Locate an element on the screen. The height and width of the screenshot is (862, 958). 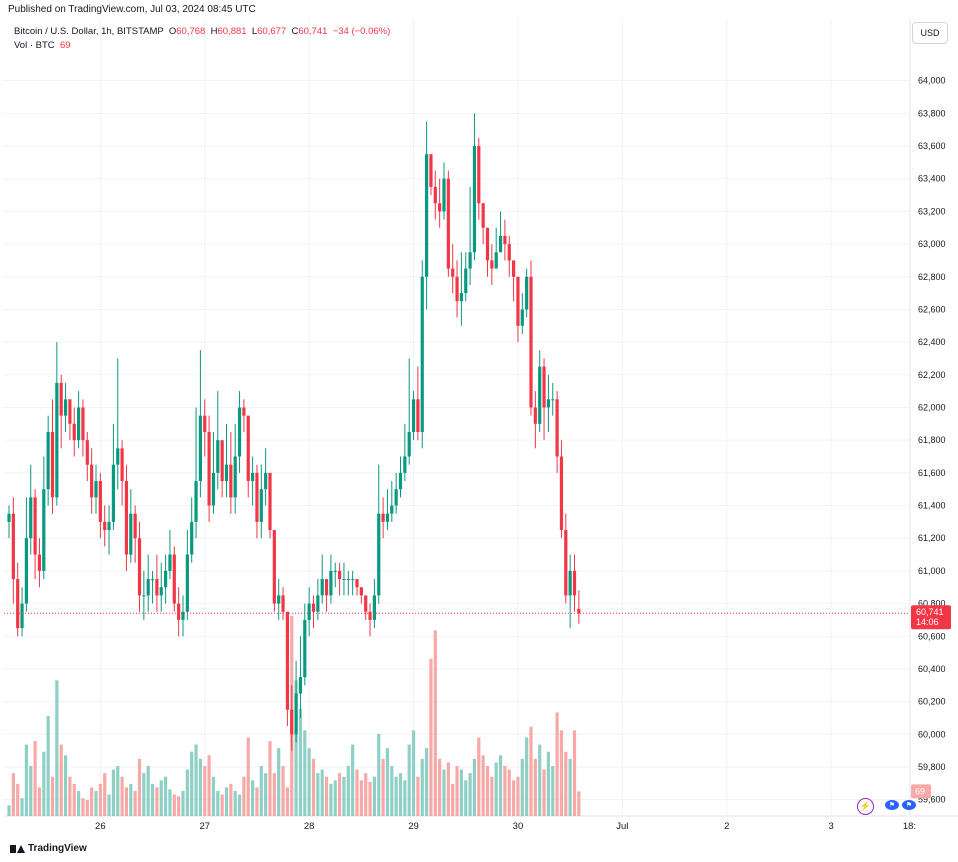
close-value: 60,741 is located at coordinates (313, 31).